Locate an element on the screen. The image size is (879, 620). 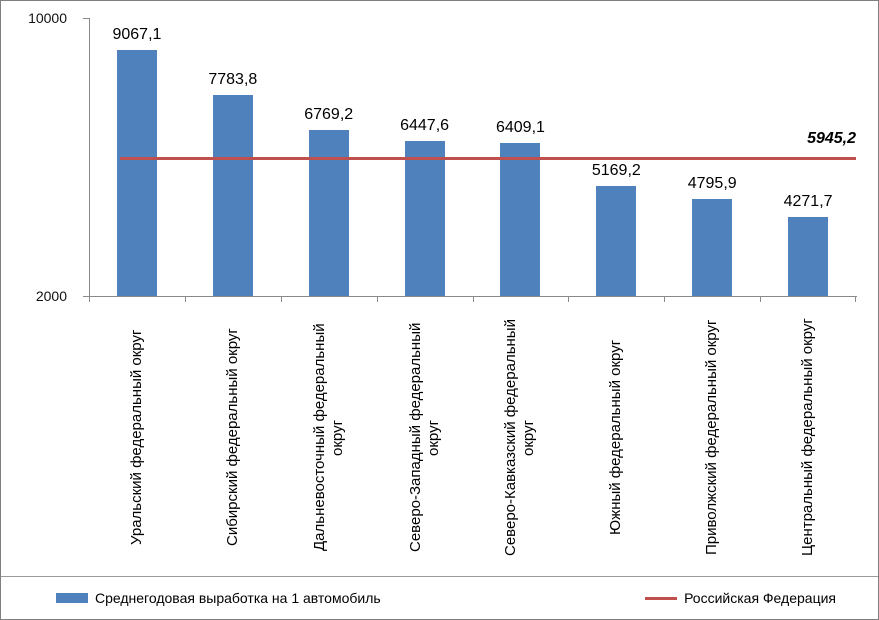
category-label-cell-8: Центральный федеральный округ is located at coordinates (808, 437).